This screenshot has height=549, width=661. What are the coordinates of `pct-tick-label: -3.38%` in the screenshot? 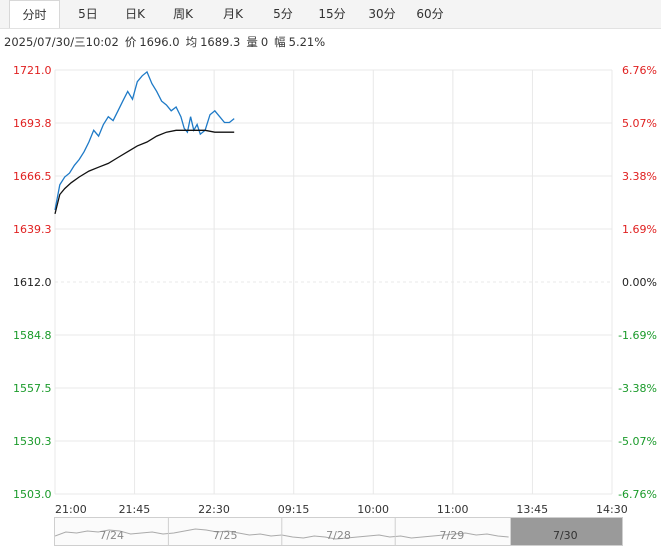 It's located at (637, 388).